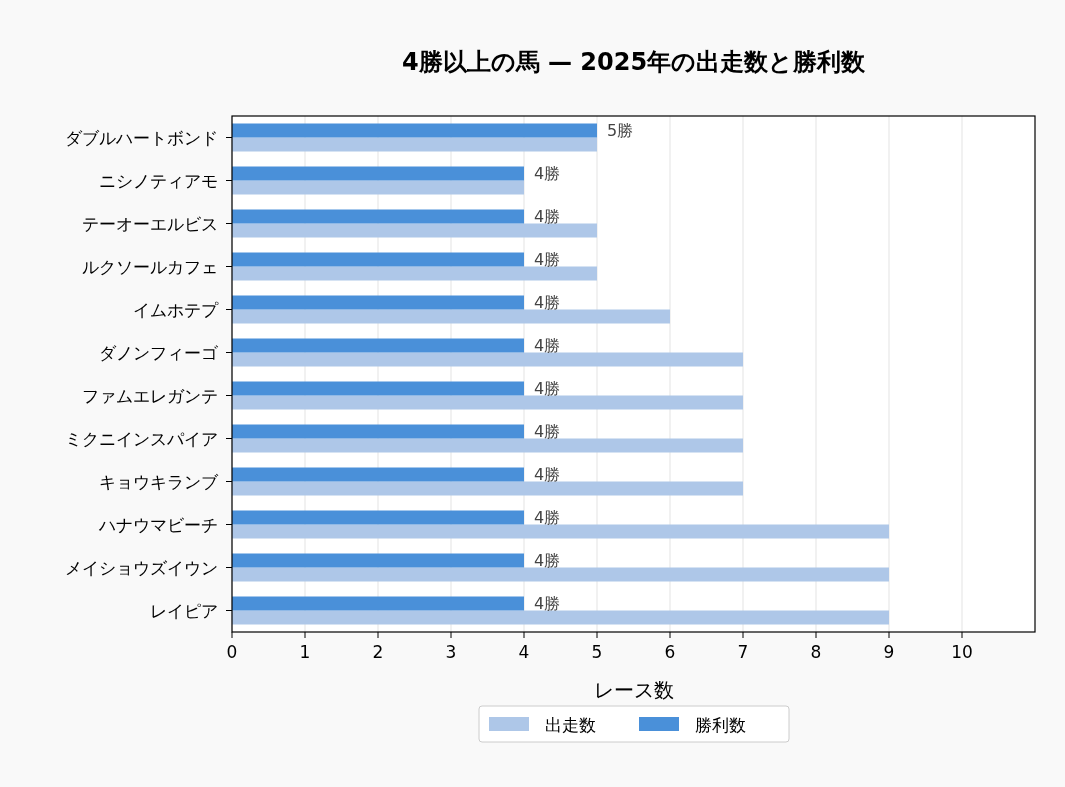 Image resolution: width=1065 pixels, height=787 pixels. What do you see at coordinates (633, 690) in the screenshot?
I see `x-axis-title: レース数` at bounding box center [633, 690].